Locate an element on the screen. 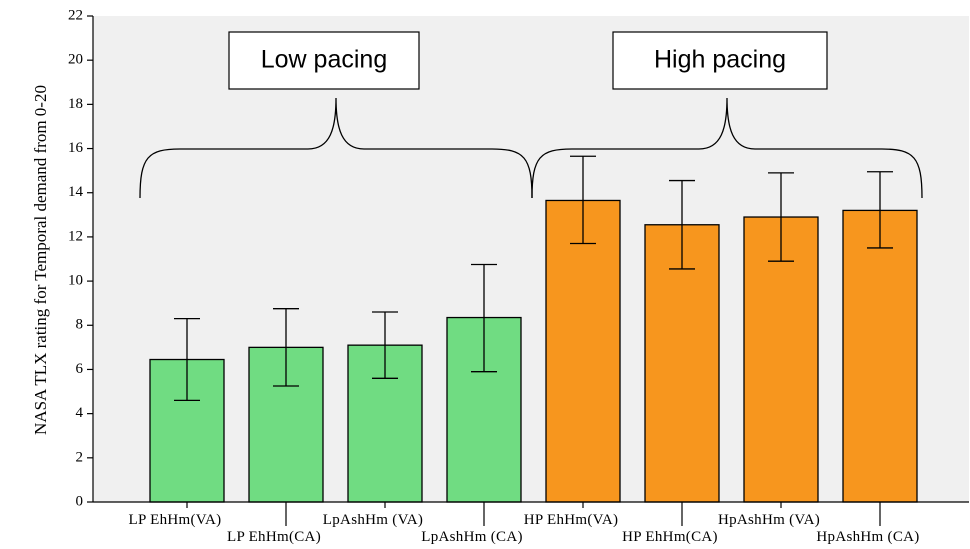 Image resolution: width=970 pixels, height=549 pixels. y-tick-label: 0 is located at coordinates (80, 501).